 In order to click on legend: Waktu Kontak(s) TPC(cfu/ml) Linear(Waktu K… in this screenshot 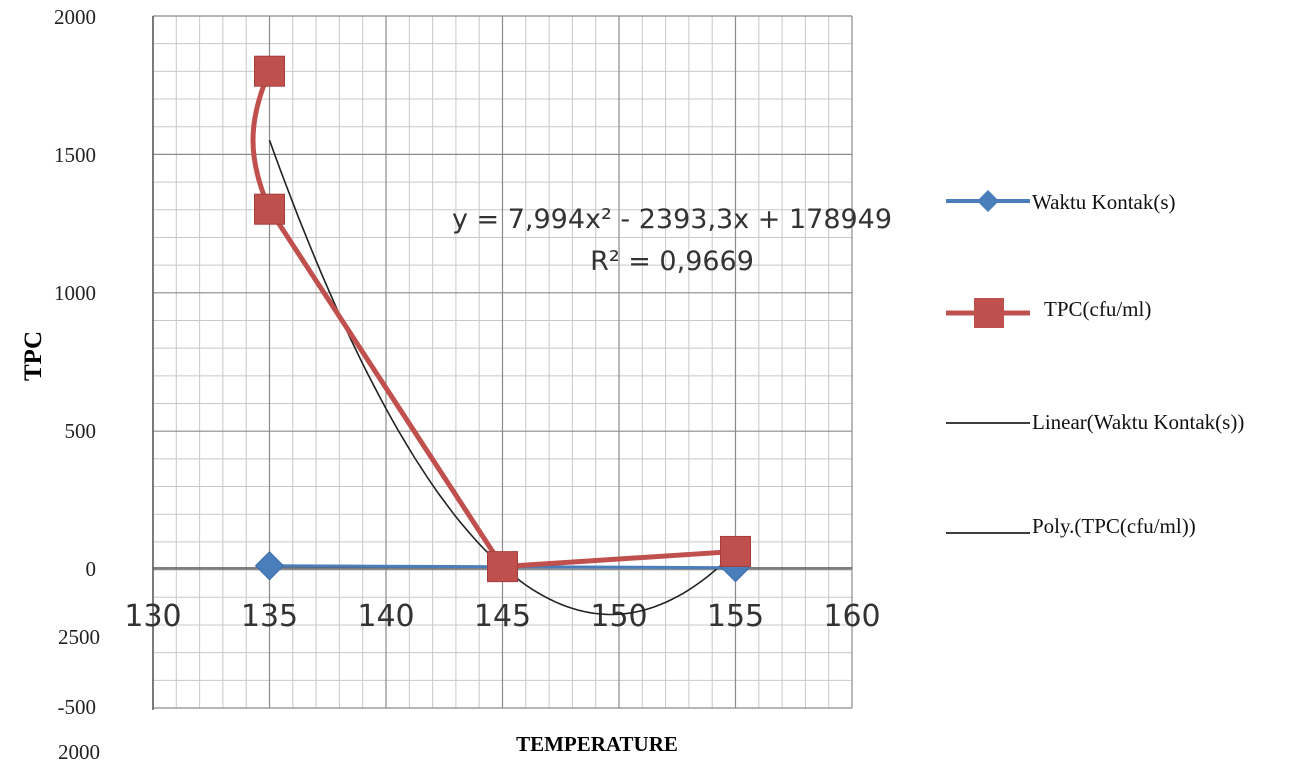, I will do `click(1095, 364)`.